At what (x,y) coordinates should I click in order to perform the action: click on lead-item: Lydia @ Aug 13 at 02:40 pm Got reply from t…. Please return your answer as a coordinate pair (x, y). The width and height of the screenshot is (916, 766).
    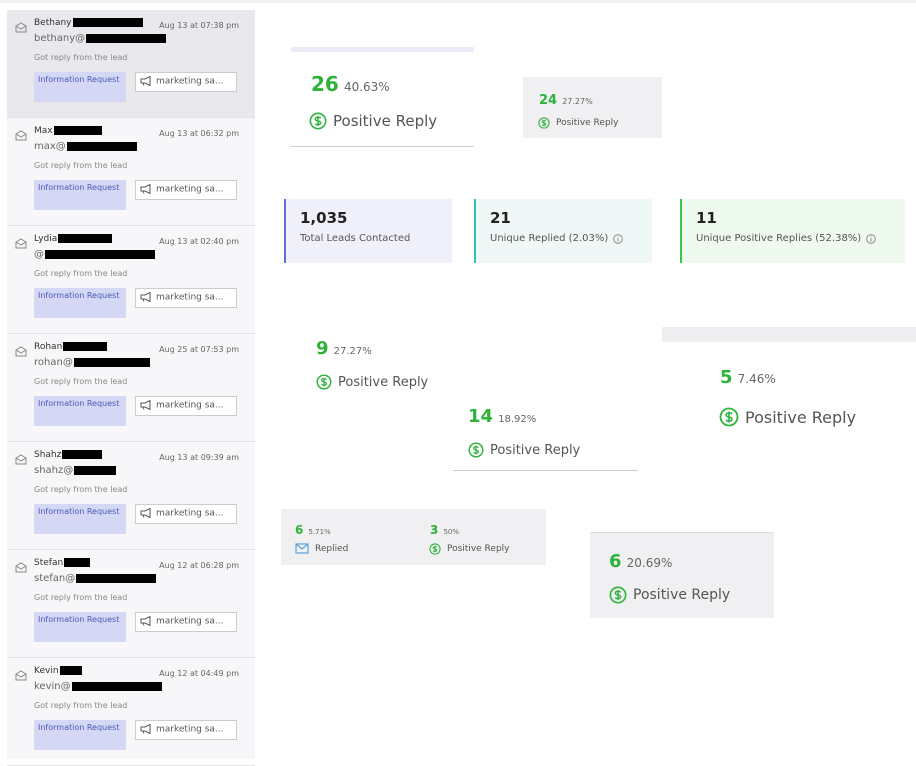
    Looking at the image, I should click on (131, 280).